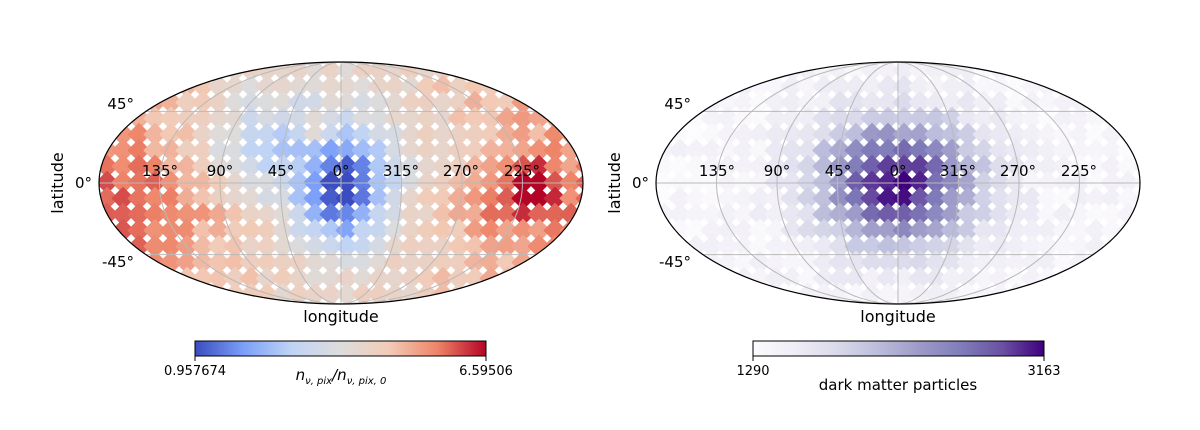 This screenshot has width=1200, height=430. Describe the element at coordinates (640, 183) in the screenshot. I see `lat-tick-label: 0°` at that location.